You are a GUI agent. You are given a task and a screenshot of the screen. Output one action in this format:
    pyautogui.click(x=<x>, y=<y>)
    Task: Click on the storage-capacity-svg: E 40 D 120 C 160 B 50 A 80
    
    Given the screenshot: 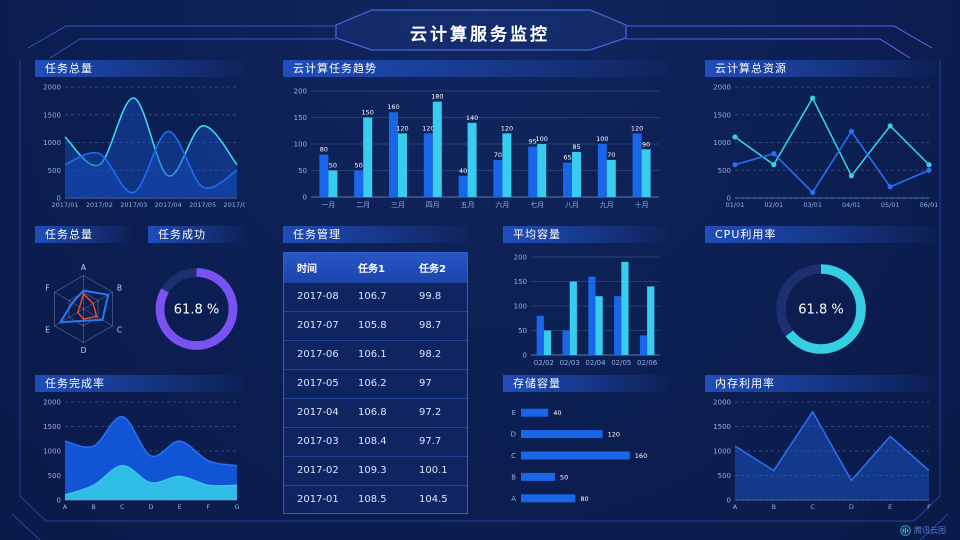 What is the action you would take?
    pyautogui.click(x=579, y=455)
    